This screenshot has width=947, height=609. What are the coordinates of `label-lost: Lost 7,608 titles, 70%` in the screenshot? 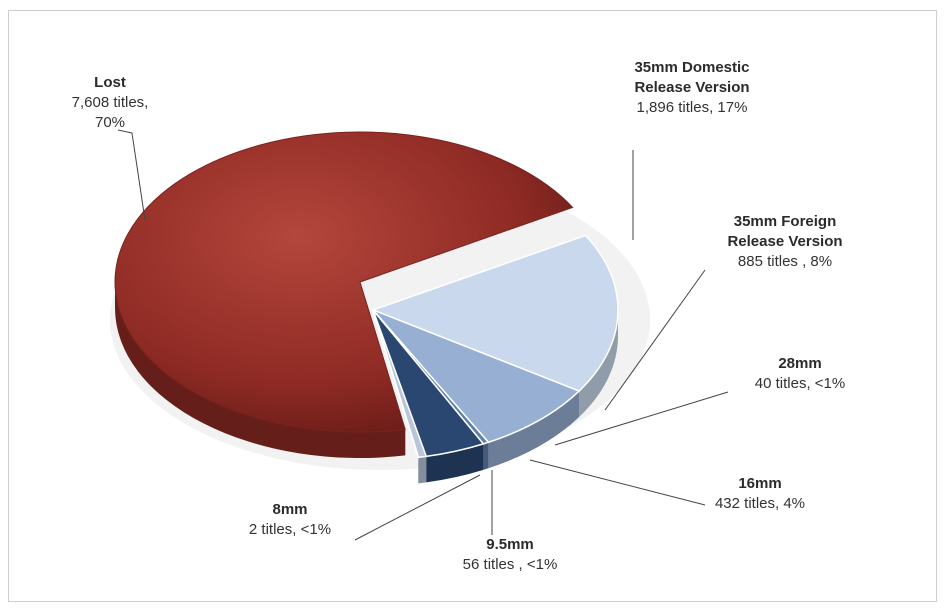 It's located at (110, 103).